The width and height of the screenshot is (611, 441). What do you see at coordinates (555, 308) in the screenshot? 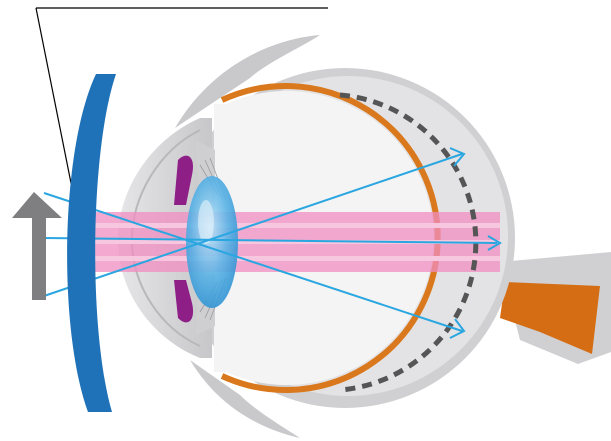
I see `optic-nerve` at bounding box center [555, 308].